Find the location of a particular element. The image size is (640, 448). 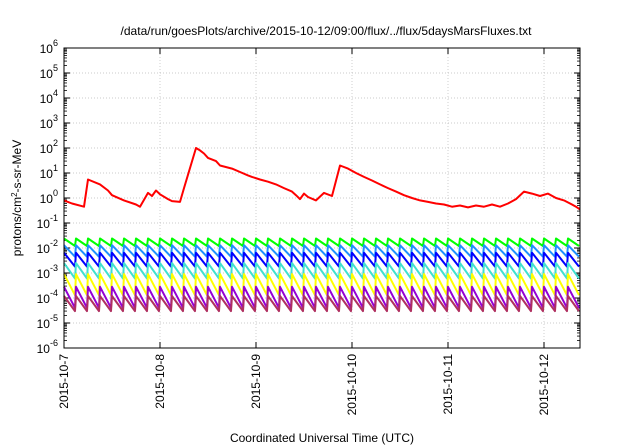

y-tick-label: 10⁵ is located at coordinates (49, 72).